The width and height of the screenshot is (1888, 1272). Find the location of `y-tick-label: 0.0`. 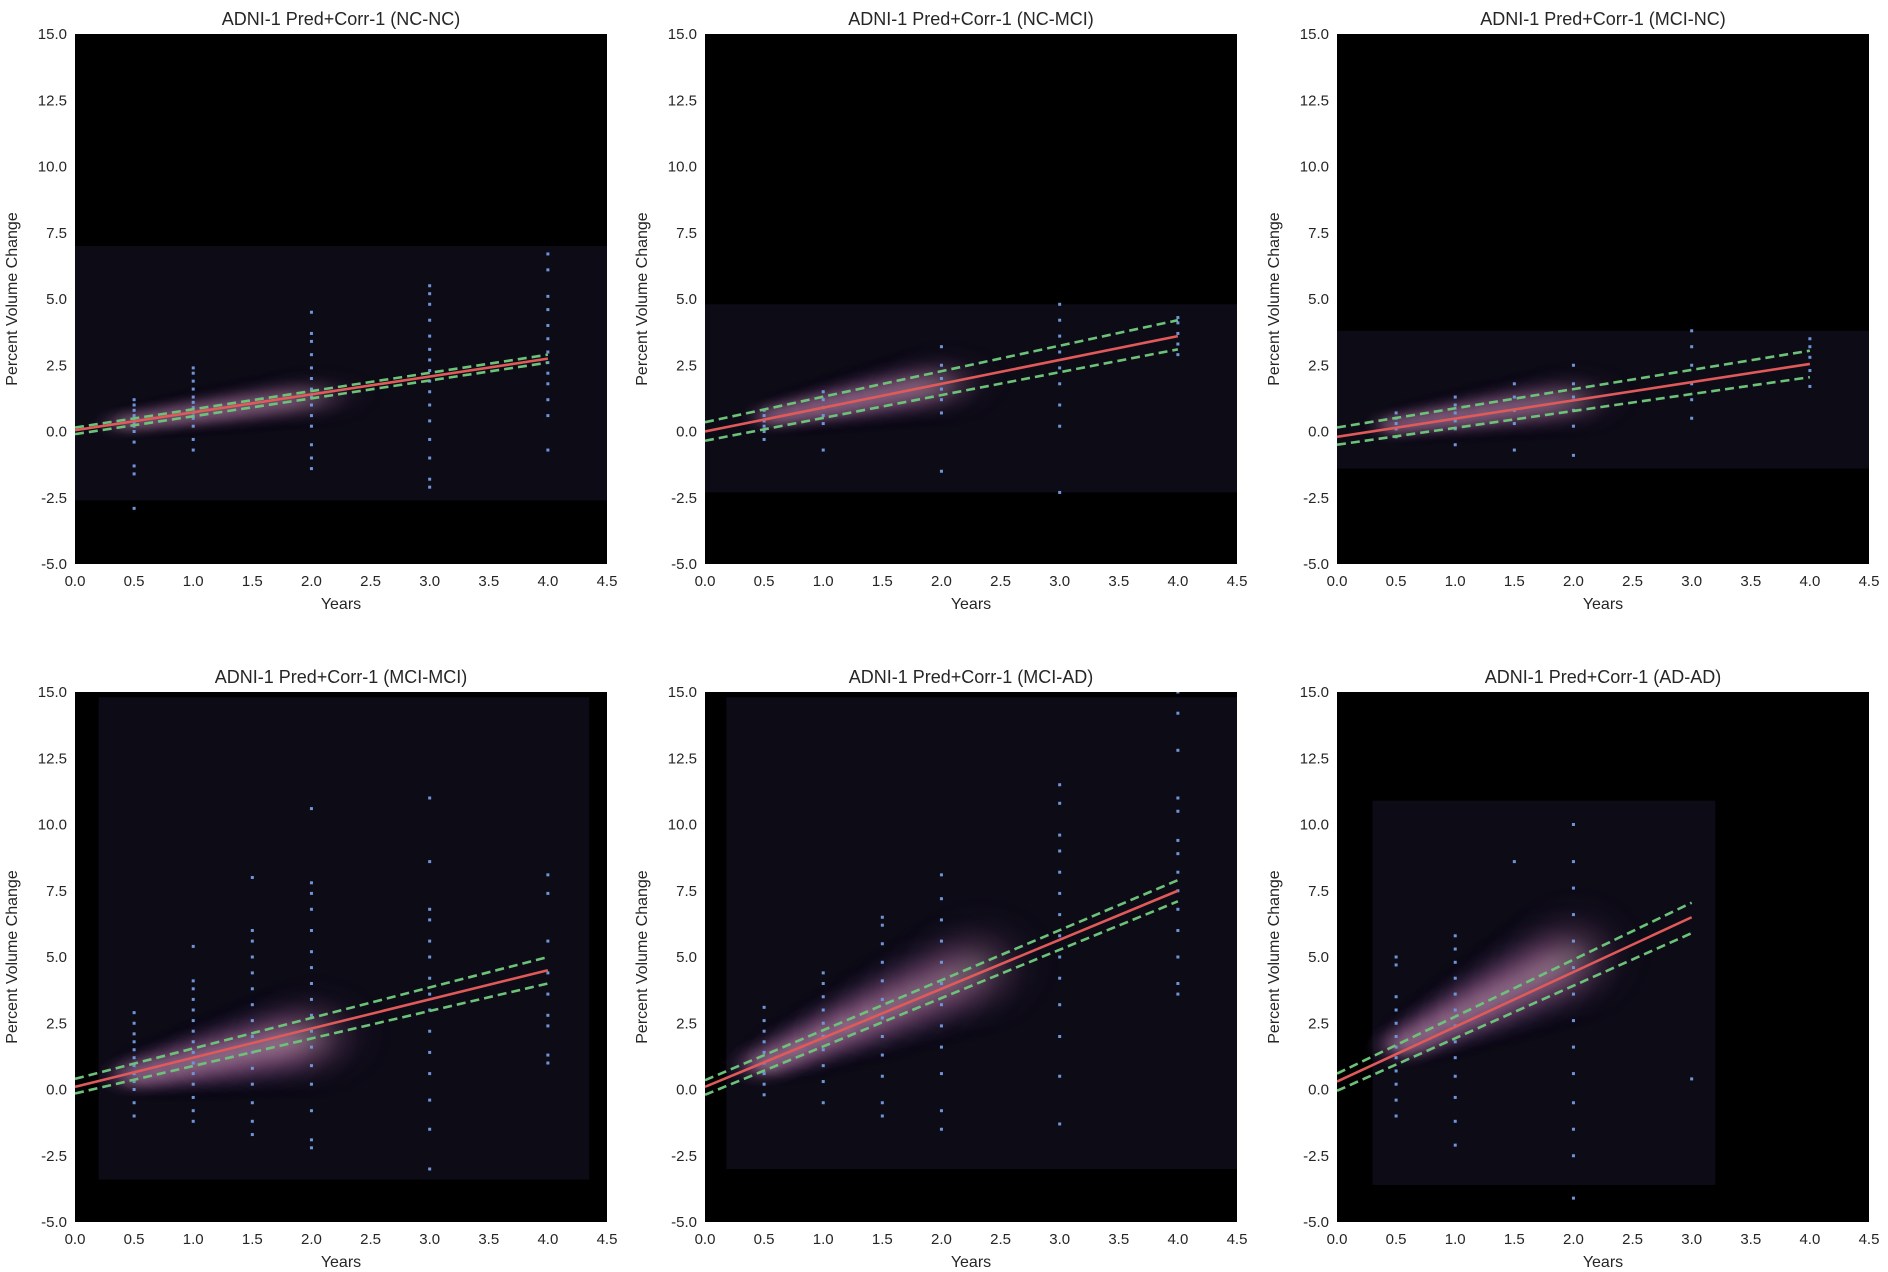

y-tick-label: 0.0 is located at coordinates (686, 432).